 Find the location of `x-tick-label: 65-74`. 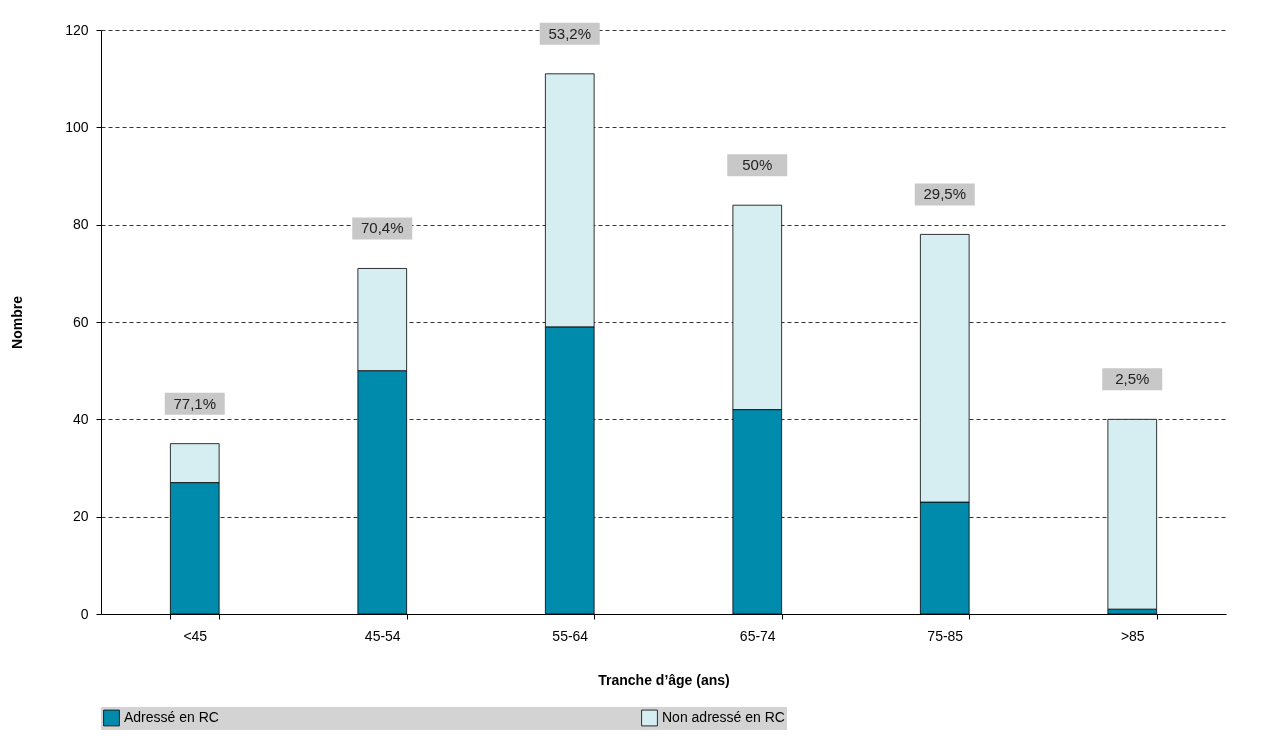

x-tick-label: 65-74 is located at coordinates (757, 635).